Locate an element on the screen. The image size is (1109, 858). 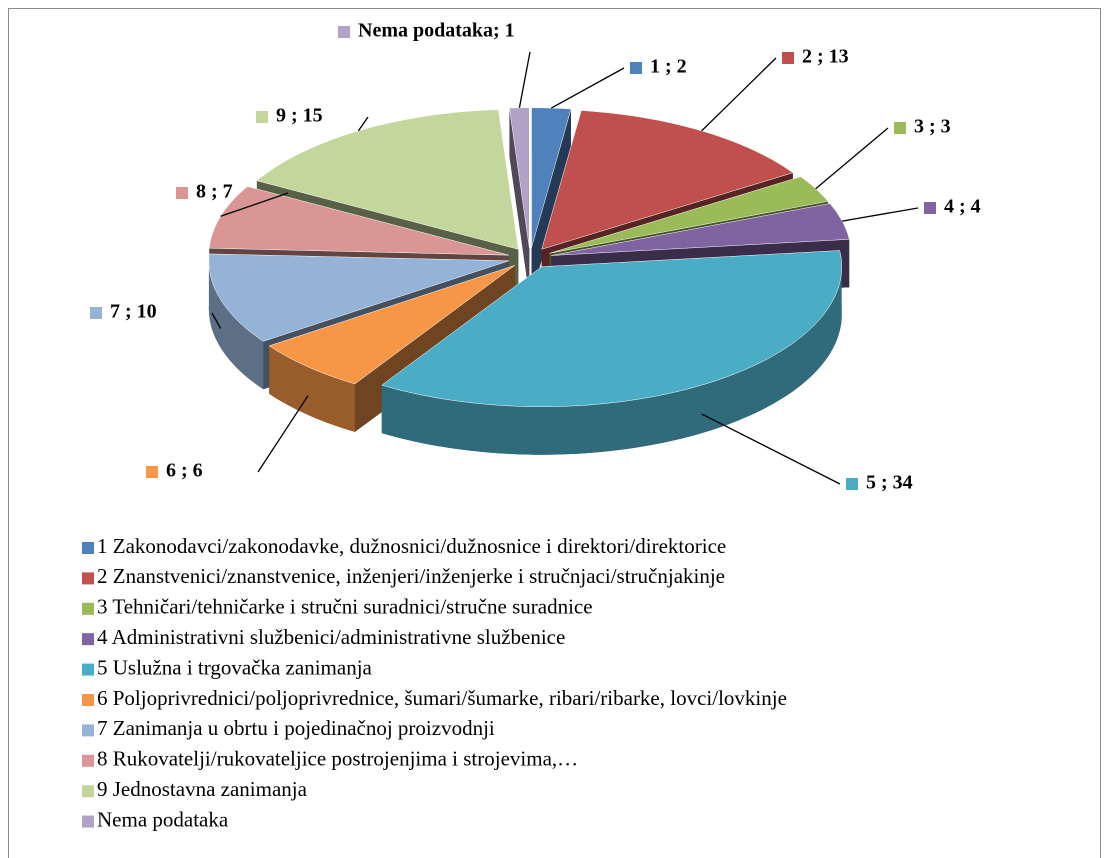
data-label: 7 ; 10 is located at coordinates (133, 312).